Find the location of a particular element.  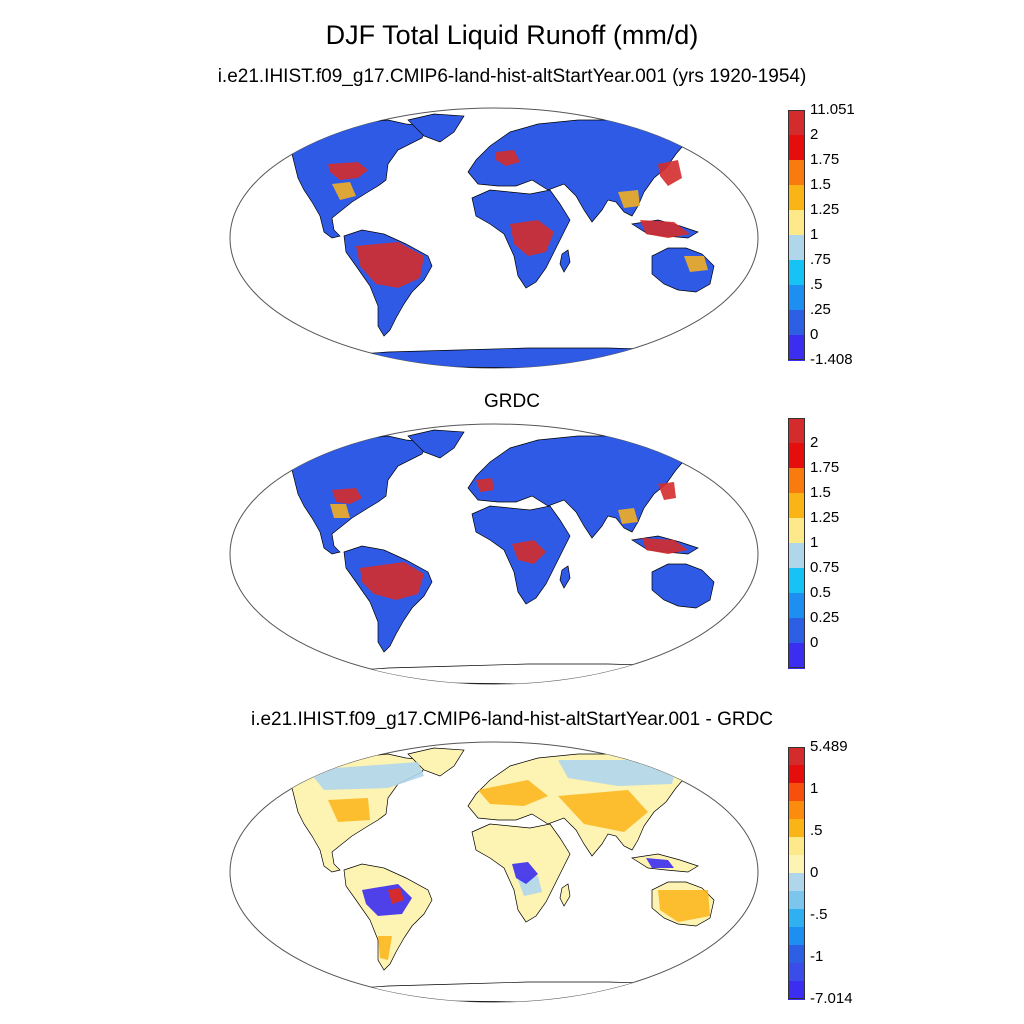

world-map-model is located at coordinates (494, 238).